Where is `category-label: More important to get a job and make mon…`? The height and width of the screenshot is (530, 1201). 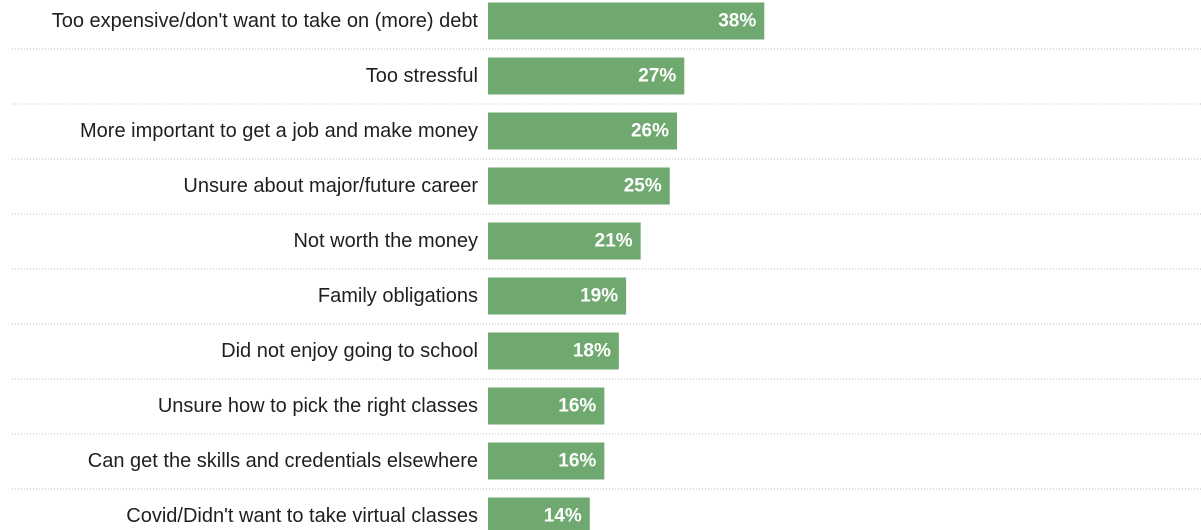 category-label: More important to get a job and make mon… is located at coordinates (279, 131).